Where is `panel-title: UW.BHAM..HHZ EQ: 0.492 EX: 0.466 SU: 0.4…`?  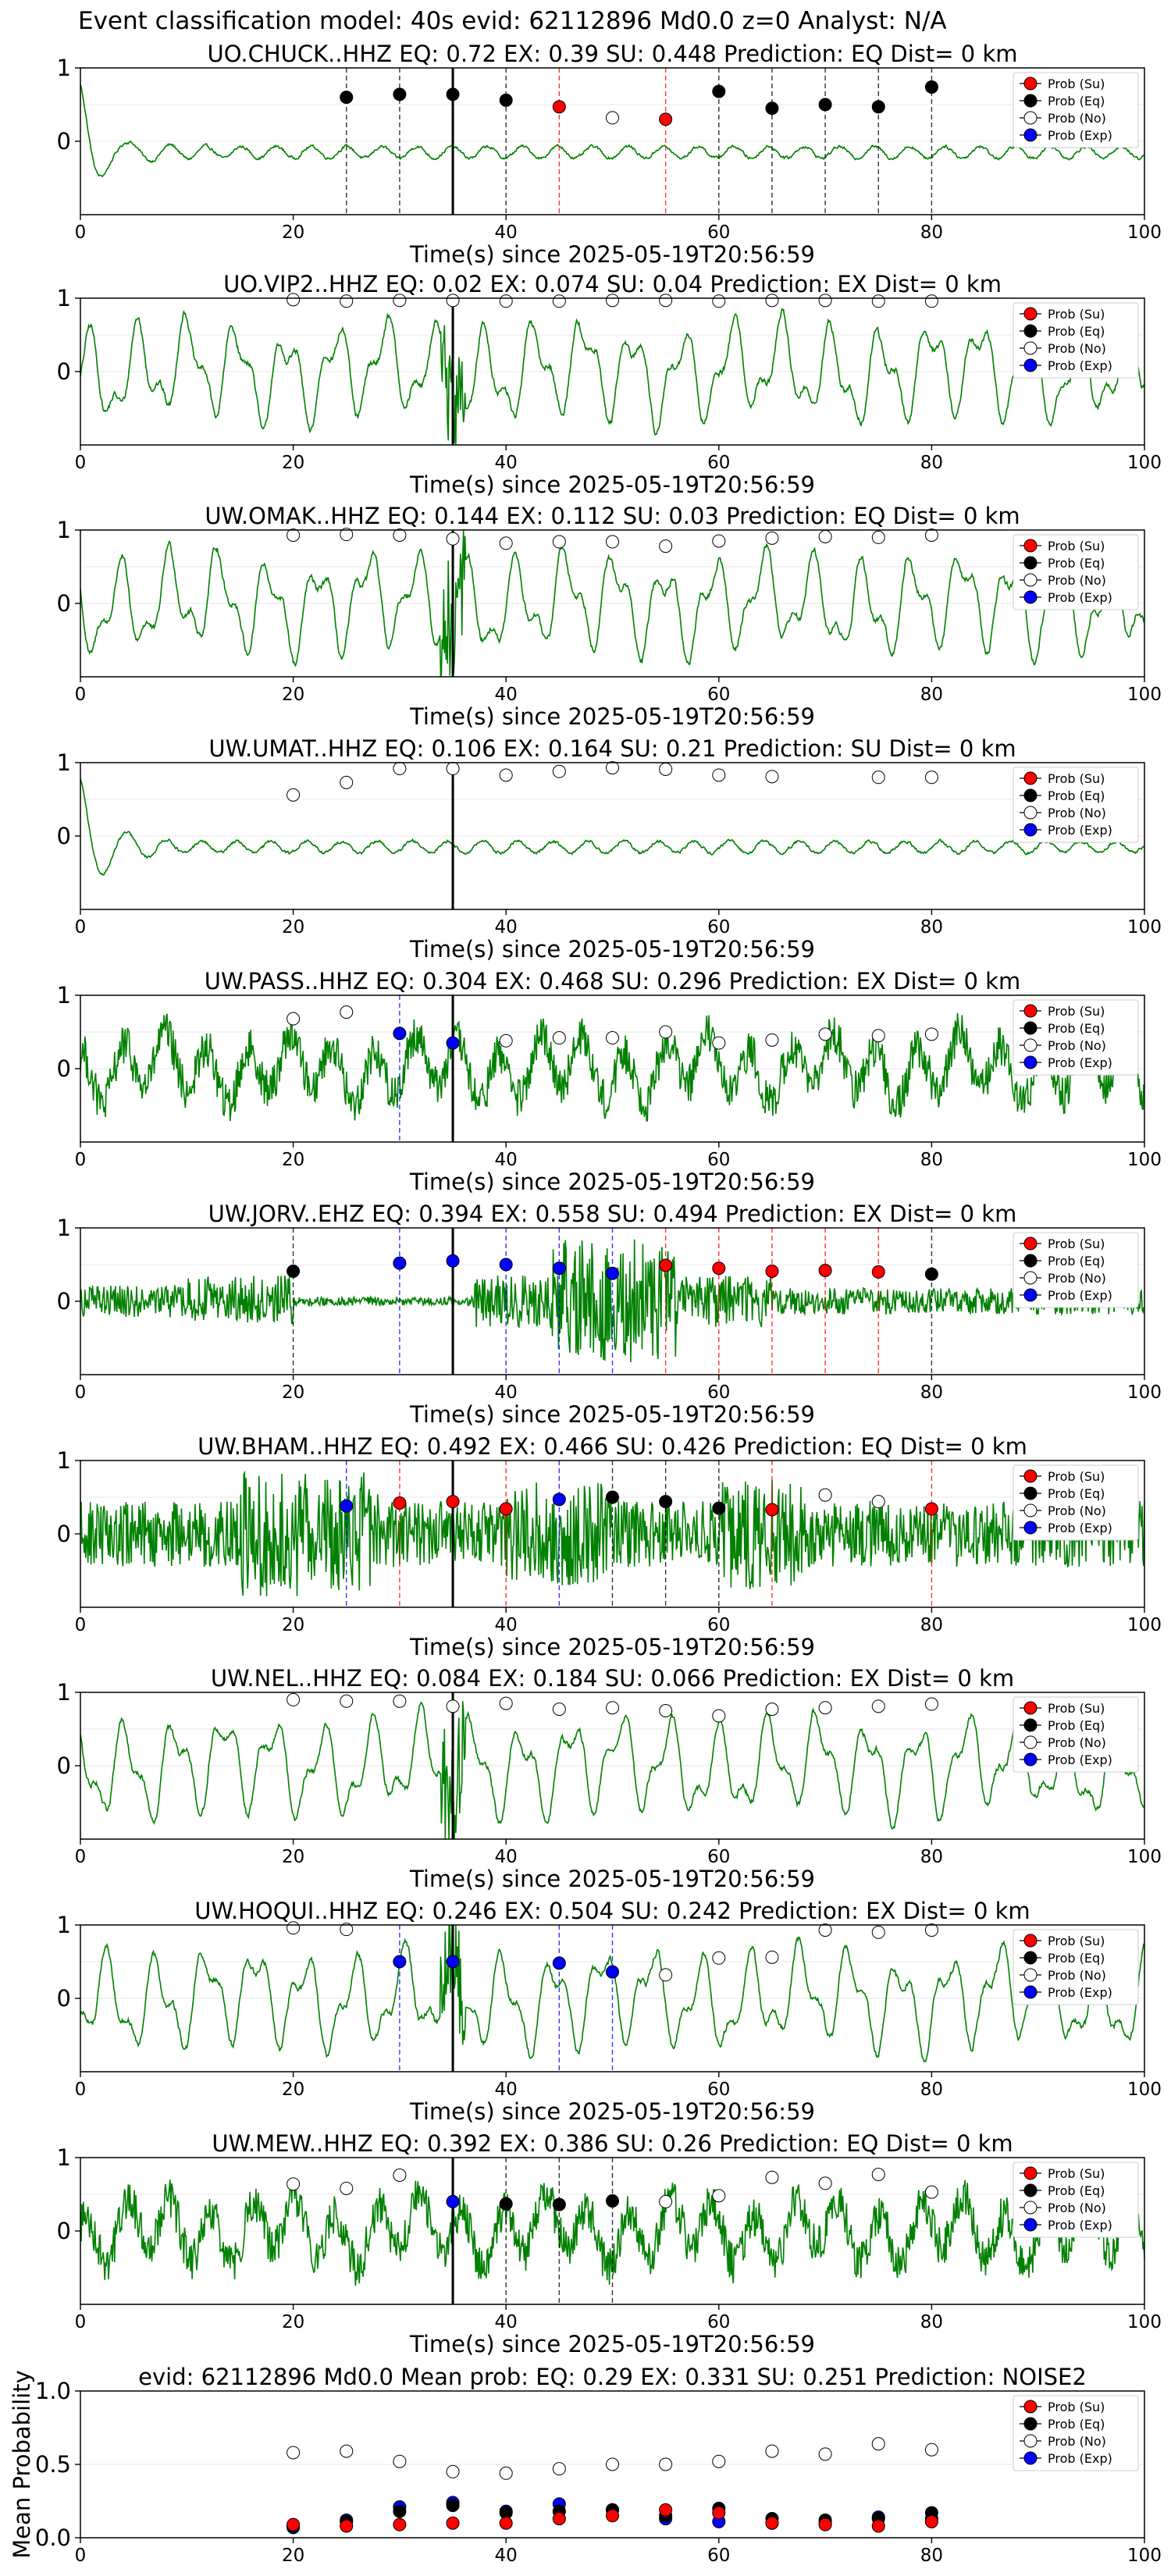
panel-title: UW.BHAM..HHZ EQ: 0.492 EX: 0.466 SU: 0.4… is located at coordinates (612, 1446).